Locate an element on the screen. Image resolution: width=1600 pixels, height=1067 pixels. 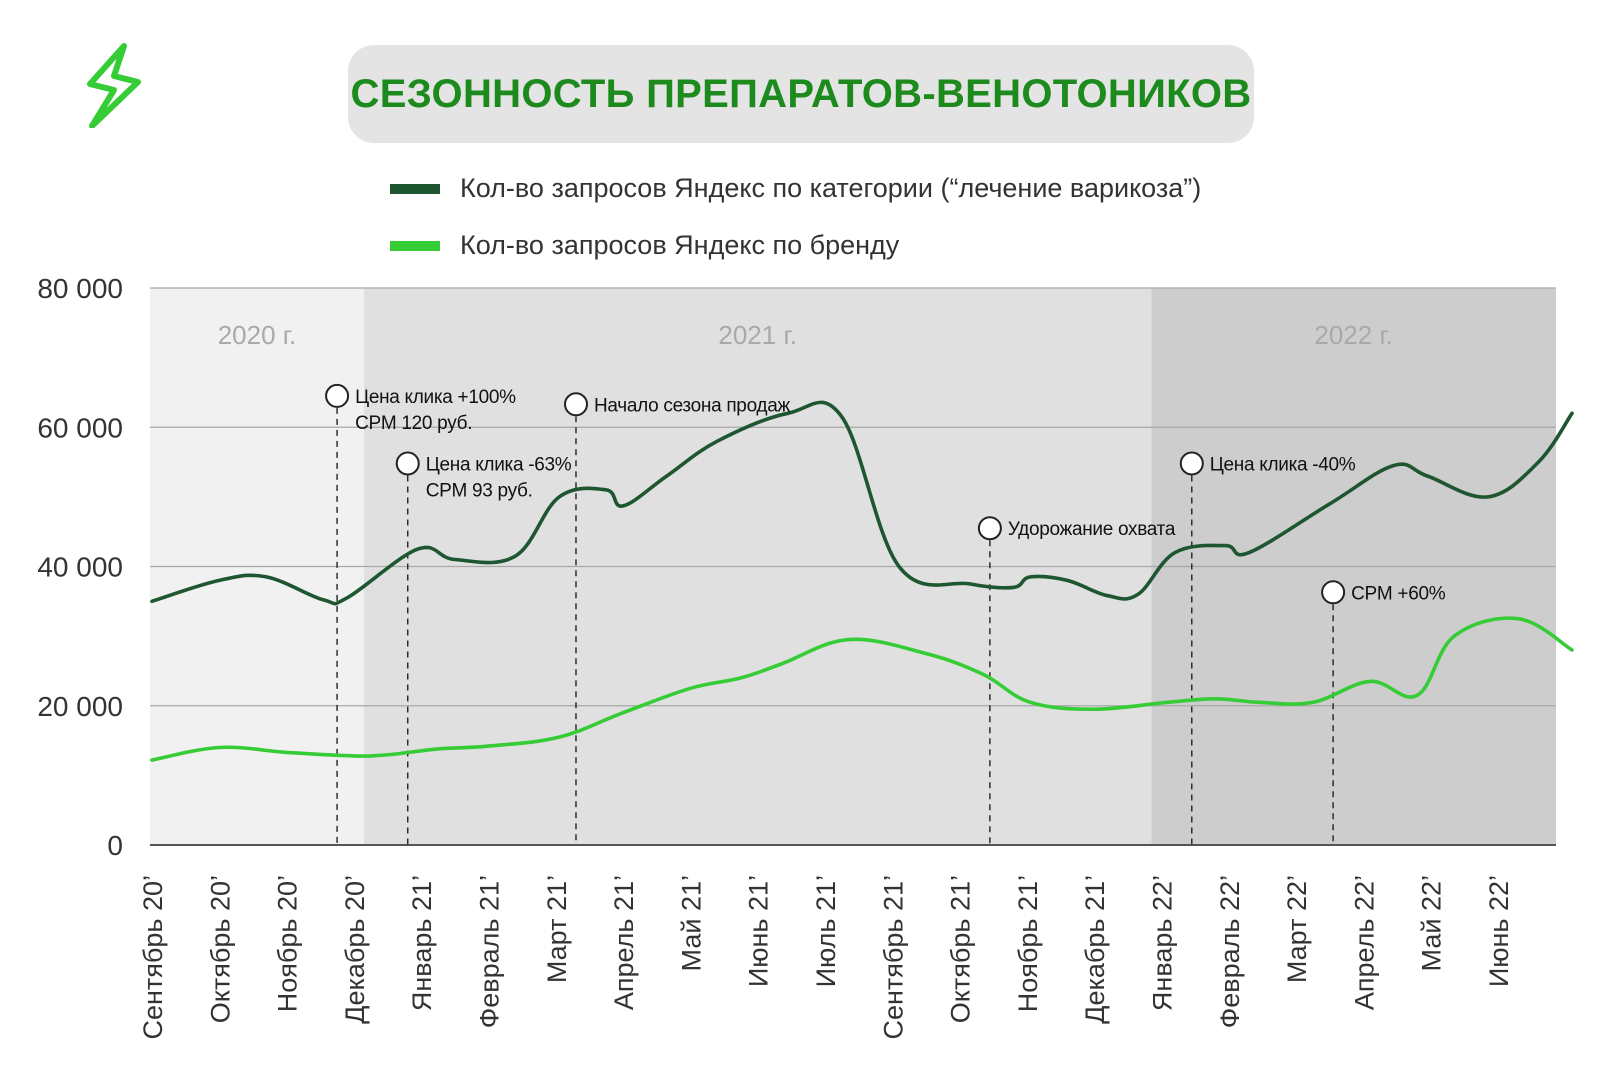
lightning-bolt-icon is located at coordinates (114, 85).